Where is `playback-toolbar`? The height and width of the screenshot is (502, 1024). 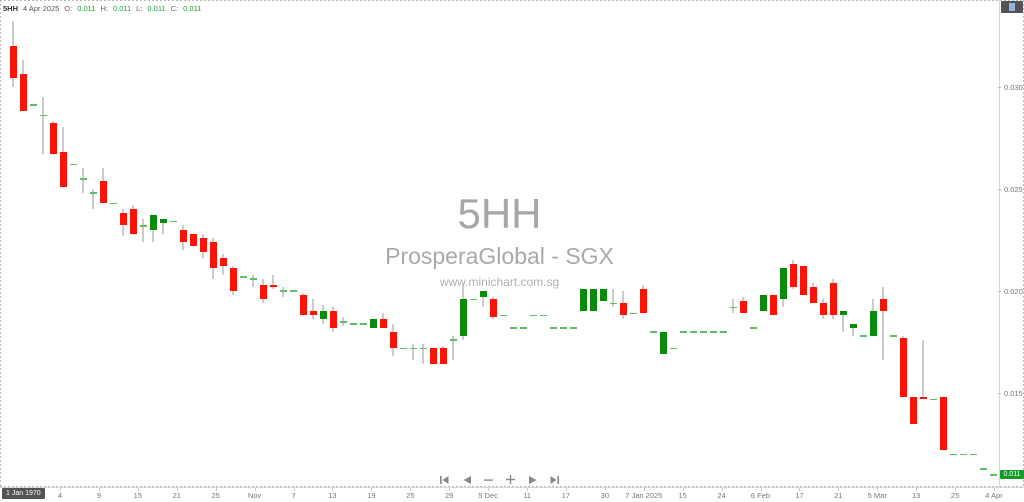
playback-toolbar is located at coordinates (499, 479).